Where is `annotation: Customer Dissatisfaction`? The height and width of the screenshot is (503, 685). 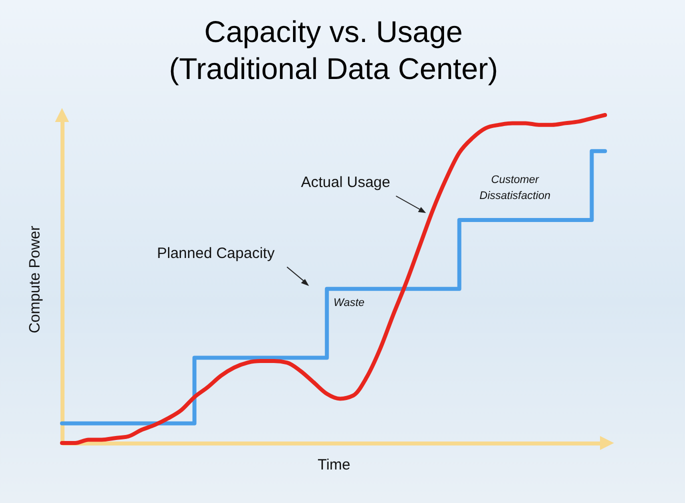
annotation: Customer Dissatisfaction is located at coordinates (515, 188).